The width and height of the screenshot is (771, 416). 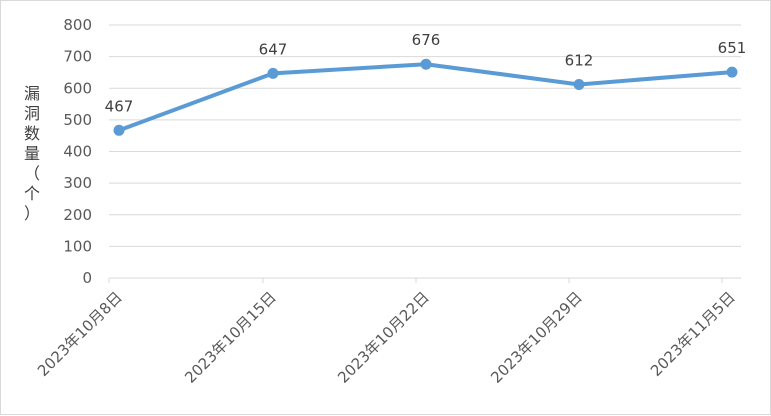 I want to click on series-line, so click(x=425, y=97).